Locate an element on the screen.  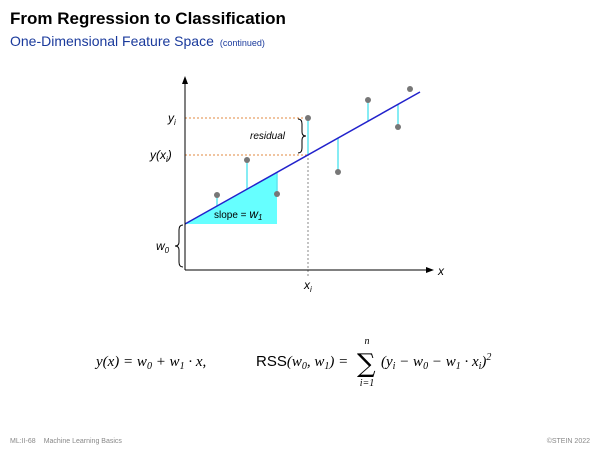
f-part: · x is located at coordinates (470, 362).